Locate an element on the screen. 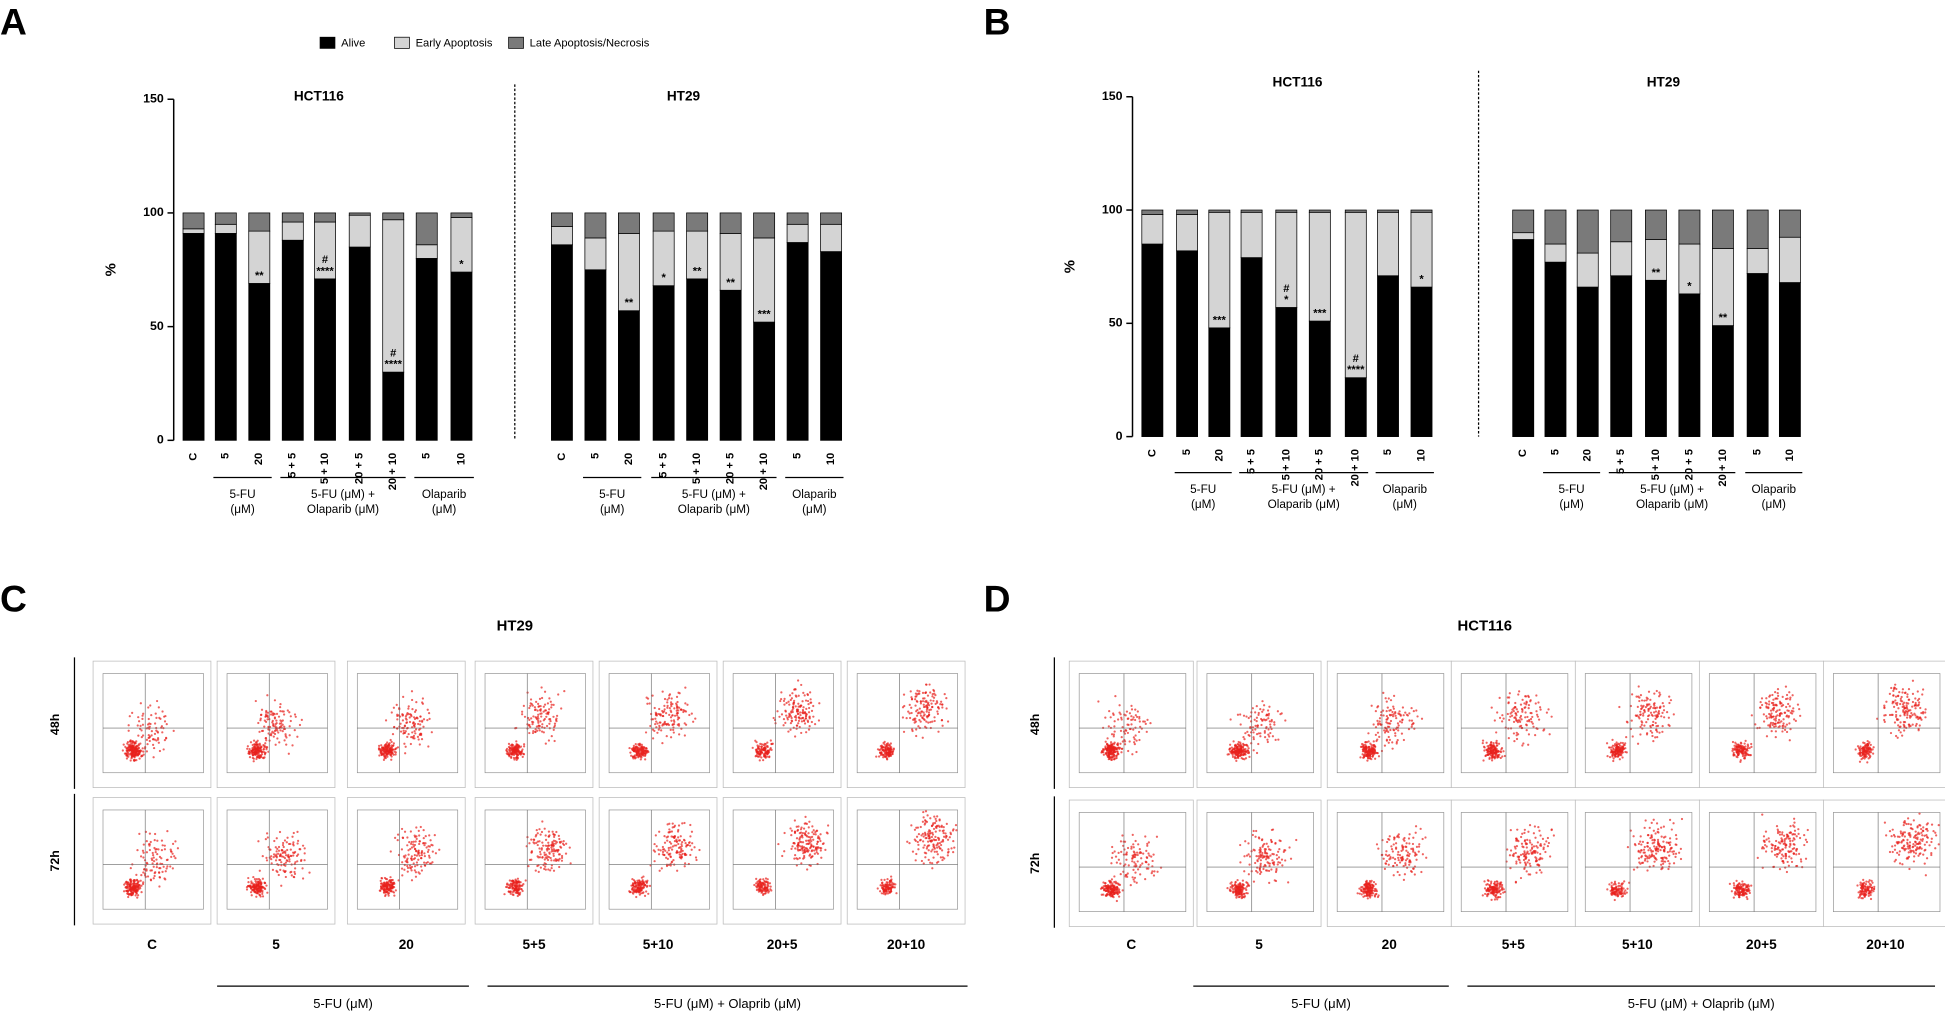 The height and width of the screenshot is (1014, 1945). y-tick-label: 0 is located at coordinates (160, 440).